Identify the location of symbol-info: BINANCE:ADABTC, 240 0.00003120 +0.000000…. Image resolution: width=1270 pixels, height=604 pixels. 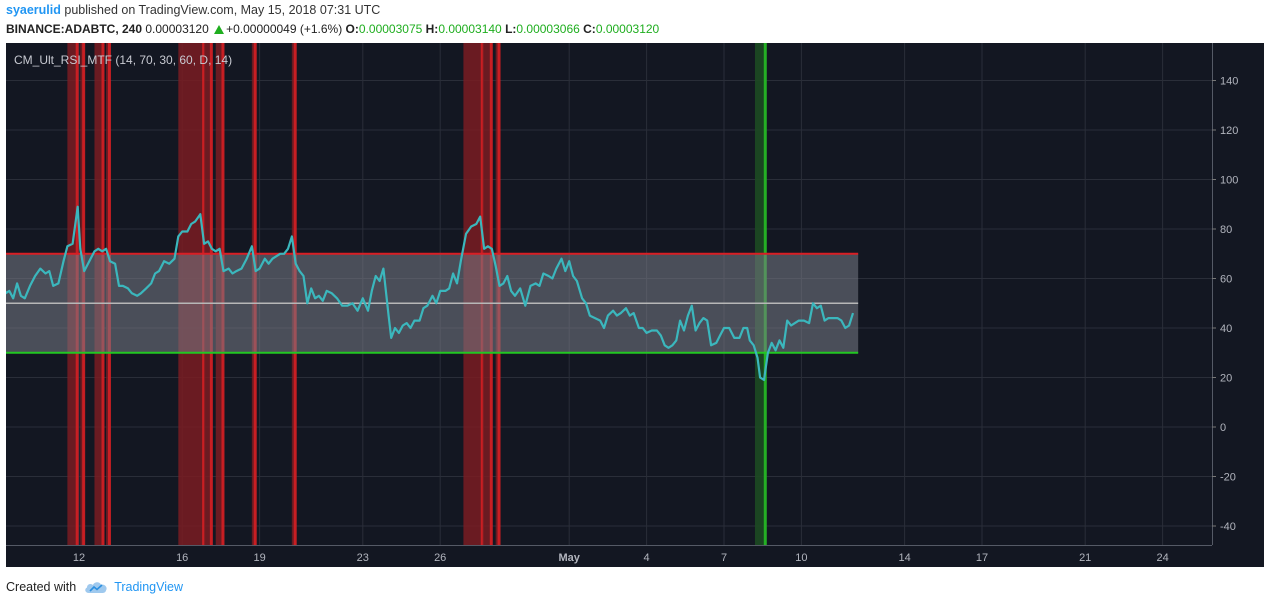
(332, 30).